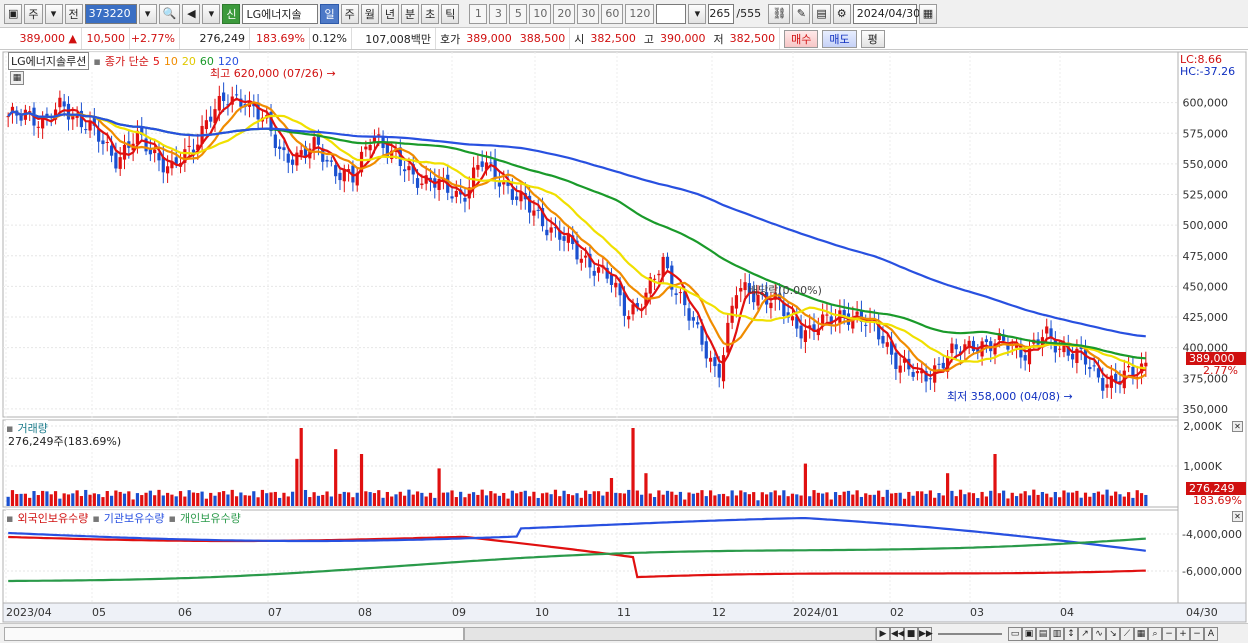 The width and height of the screenshot is (1248, 643). What do you see at coordinates (73, 13) in the screenshot?
I see `period-select: 전` at bounding box center [73, 13].